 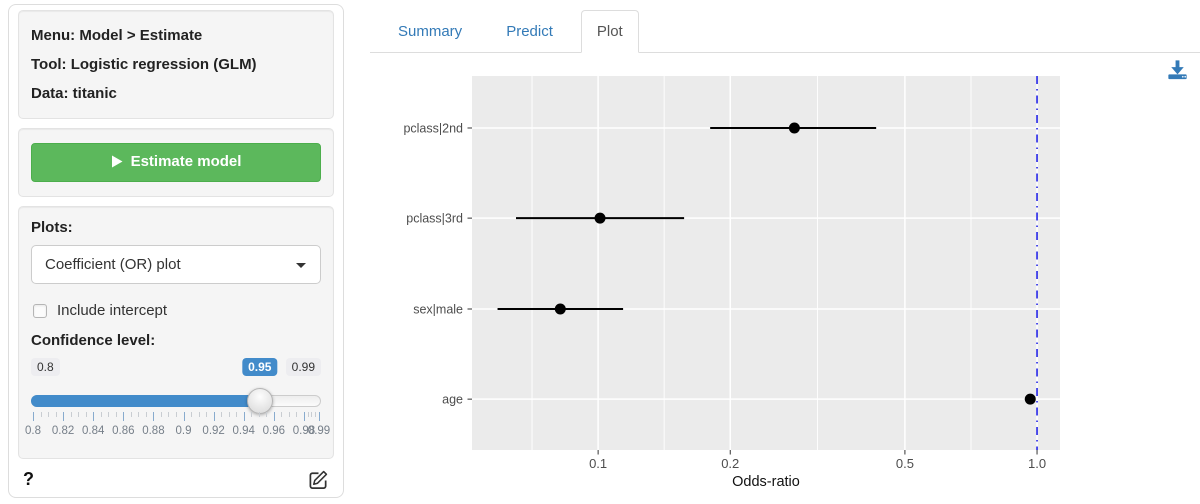 I want to click on y-axis-label: pclass|3rd, so click(x=434, y=219).